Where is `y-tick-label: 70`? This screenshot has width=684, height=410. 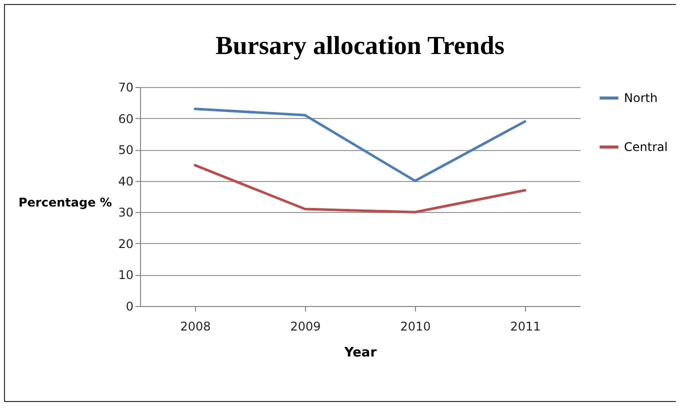 y-tick-label: 70 is located at coordinates (126, 87).